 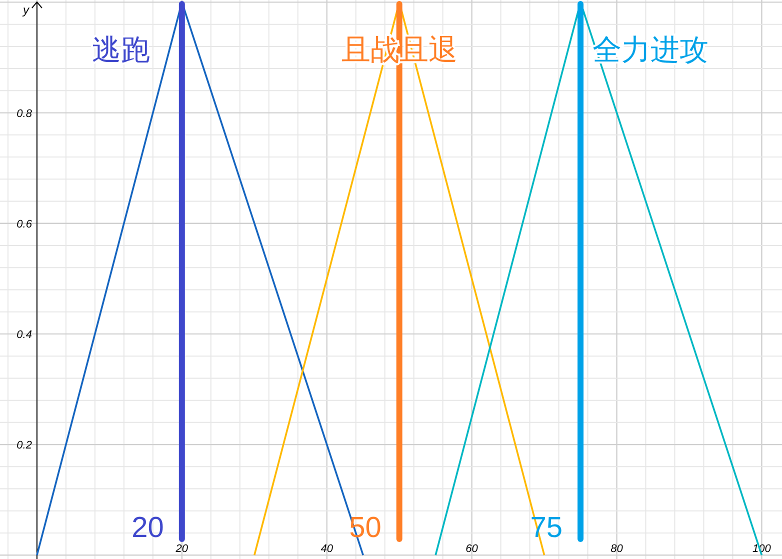 I want to click on y-tick-label: 0.8, so click(x=24, y=114).